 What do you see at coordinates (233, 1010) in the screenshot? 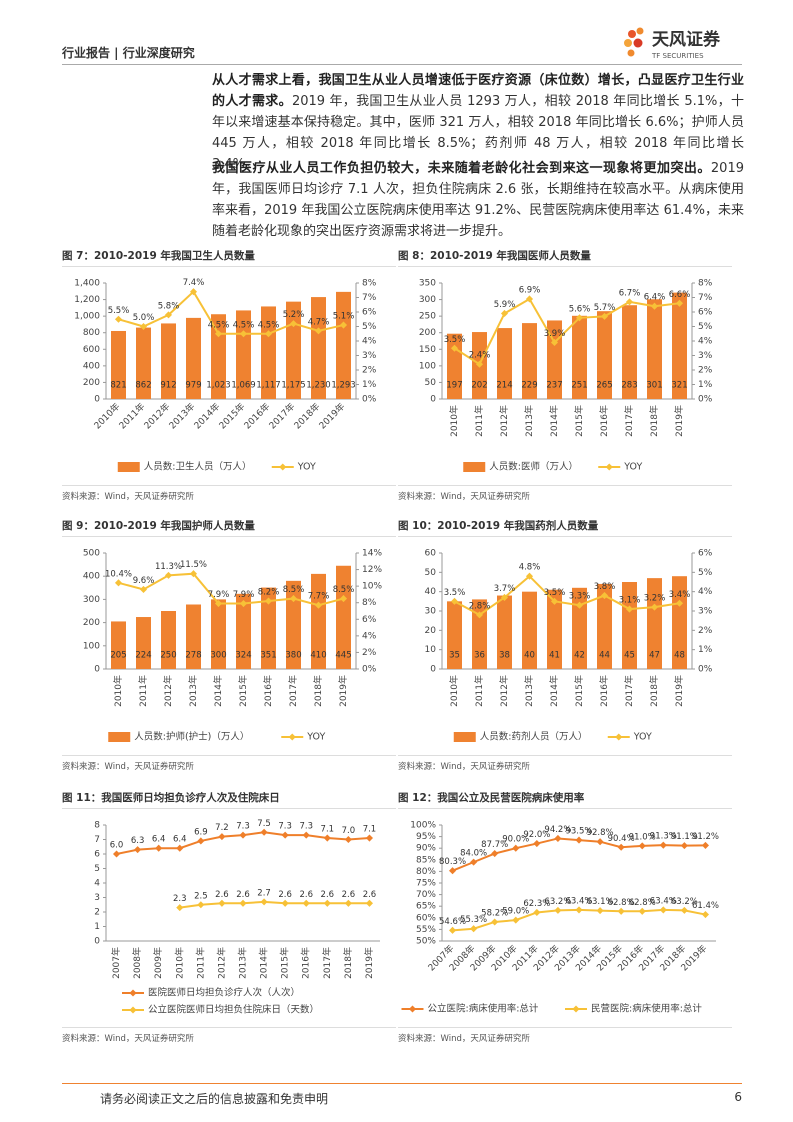
I see `legend-label: 公立医院医师日均担负住院床日（天数）` at bounding box center [233, 1010].